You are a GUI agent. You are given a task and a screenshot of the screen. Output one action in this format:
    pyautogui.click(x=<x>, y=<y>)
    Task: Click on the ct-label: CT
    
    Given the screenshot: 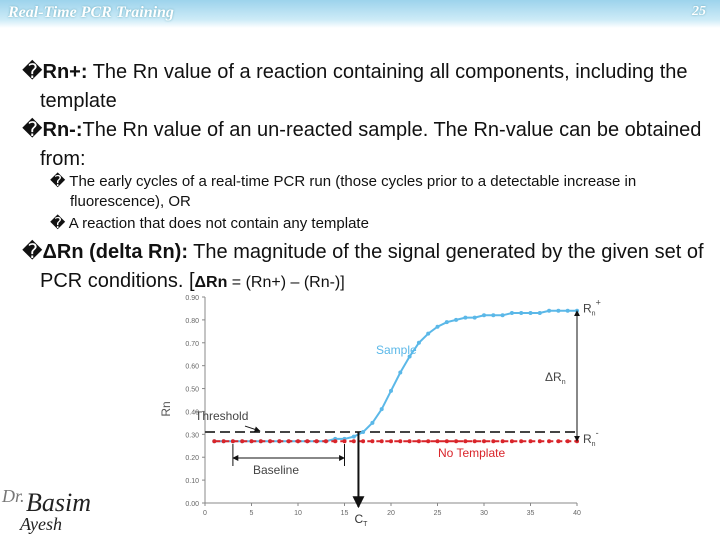 What is the action you would take?
    pyautogui.click(x=361, y=520)
    